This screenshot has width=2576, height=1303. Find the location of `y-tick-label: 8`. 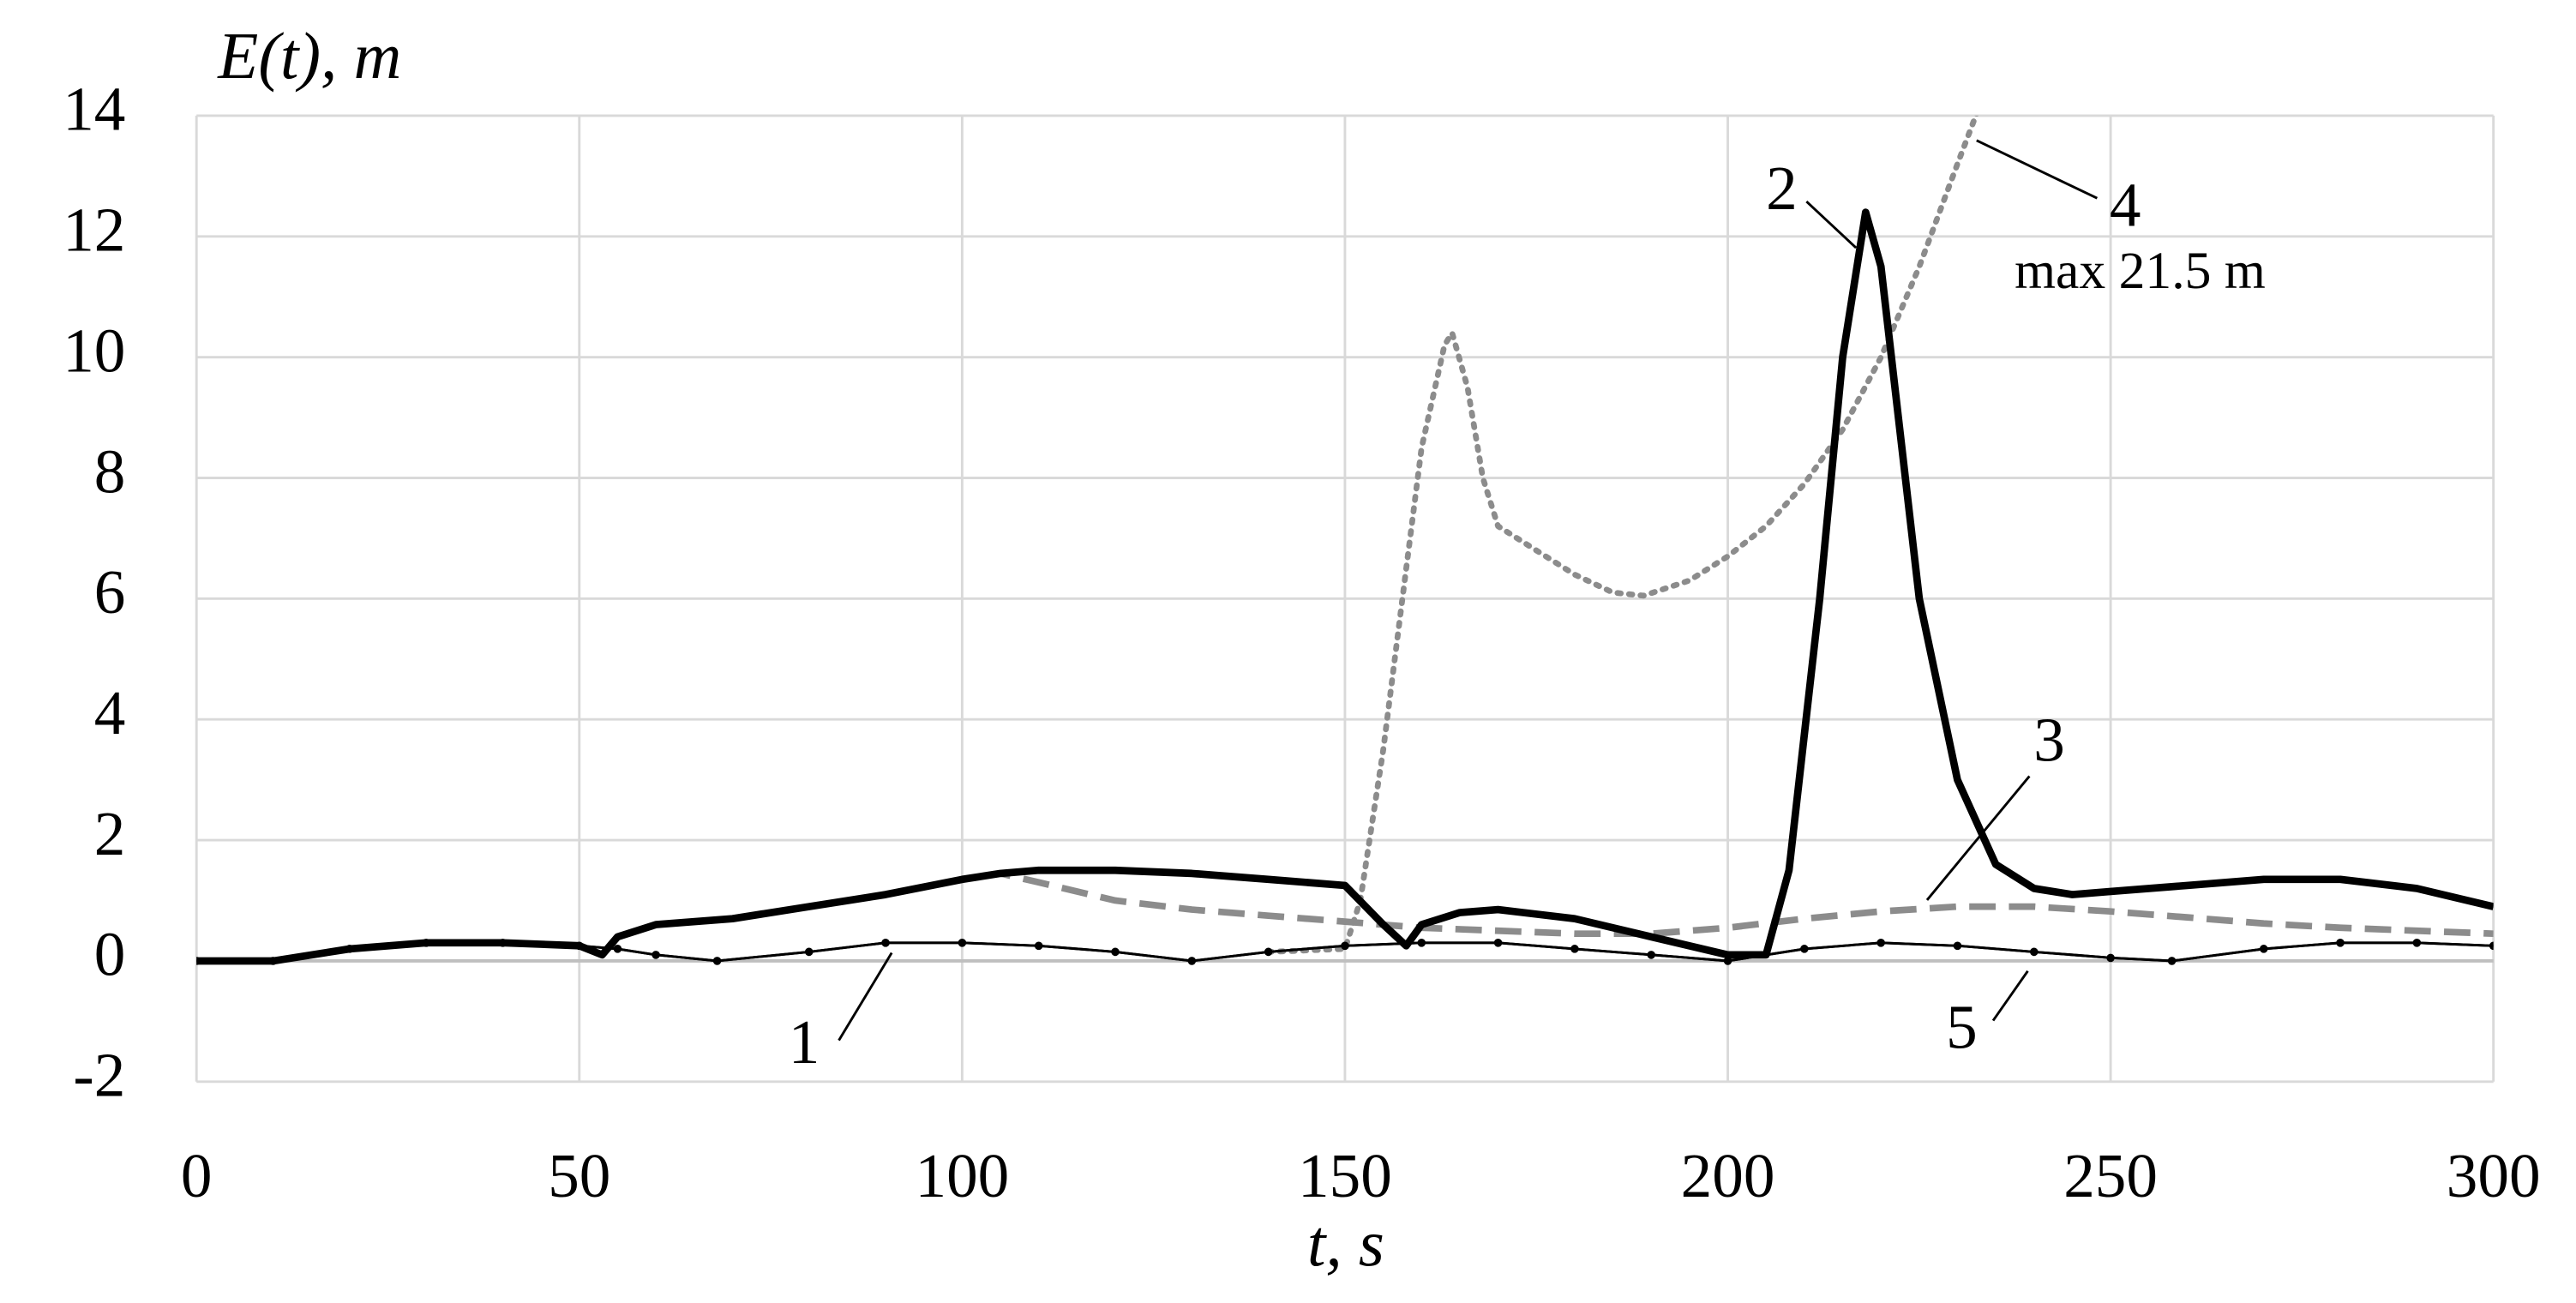

y-tick-label: 8 is located at coordinates (110, 471).